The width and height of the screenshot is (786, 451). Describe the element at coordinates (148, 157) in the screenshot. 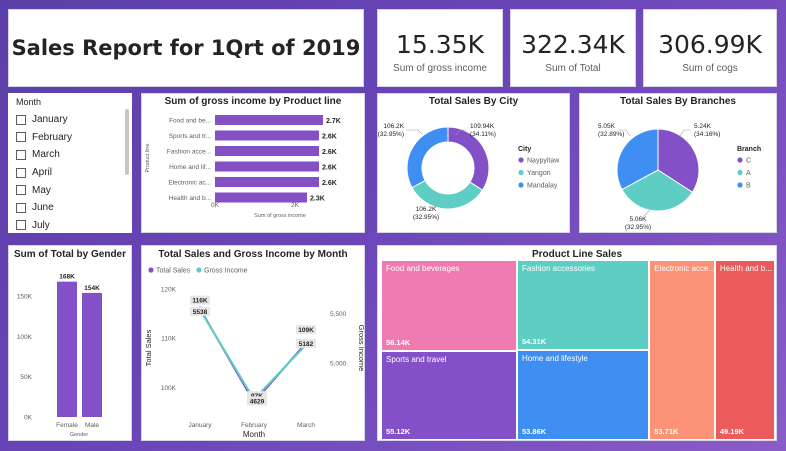

I see `y-axis-label: Product line` at that location.